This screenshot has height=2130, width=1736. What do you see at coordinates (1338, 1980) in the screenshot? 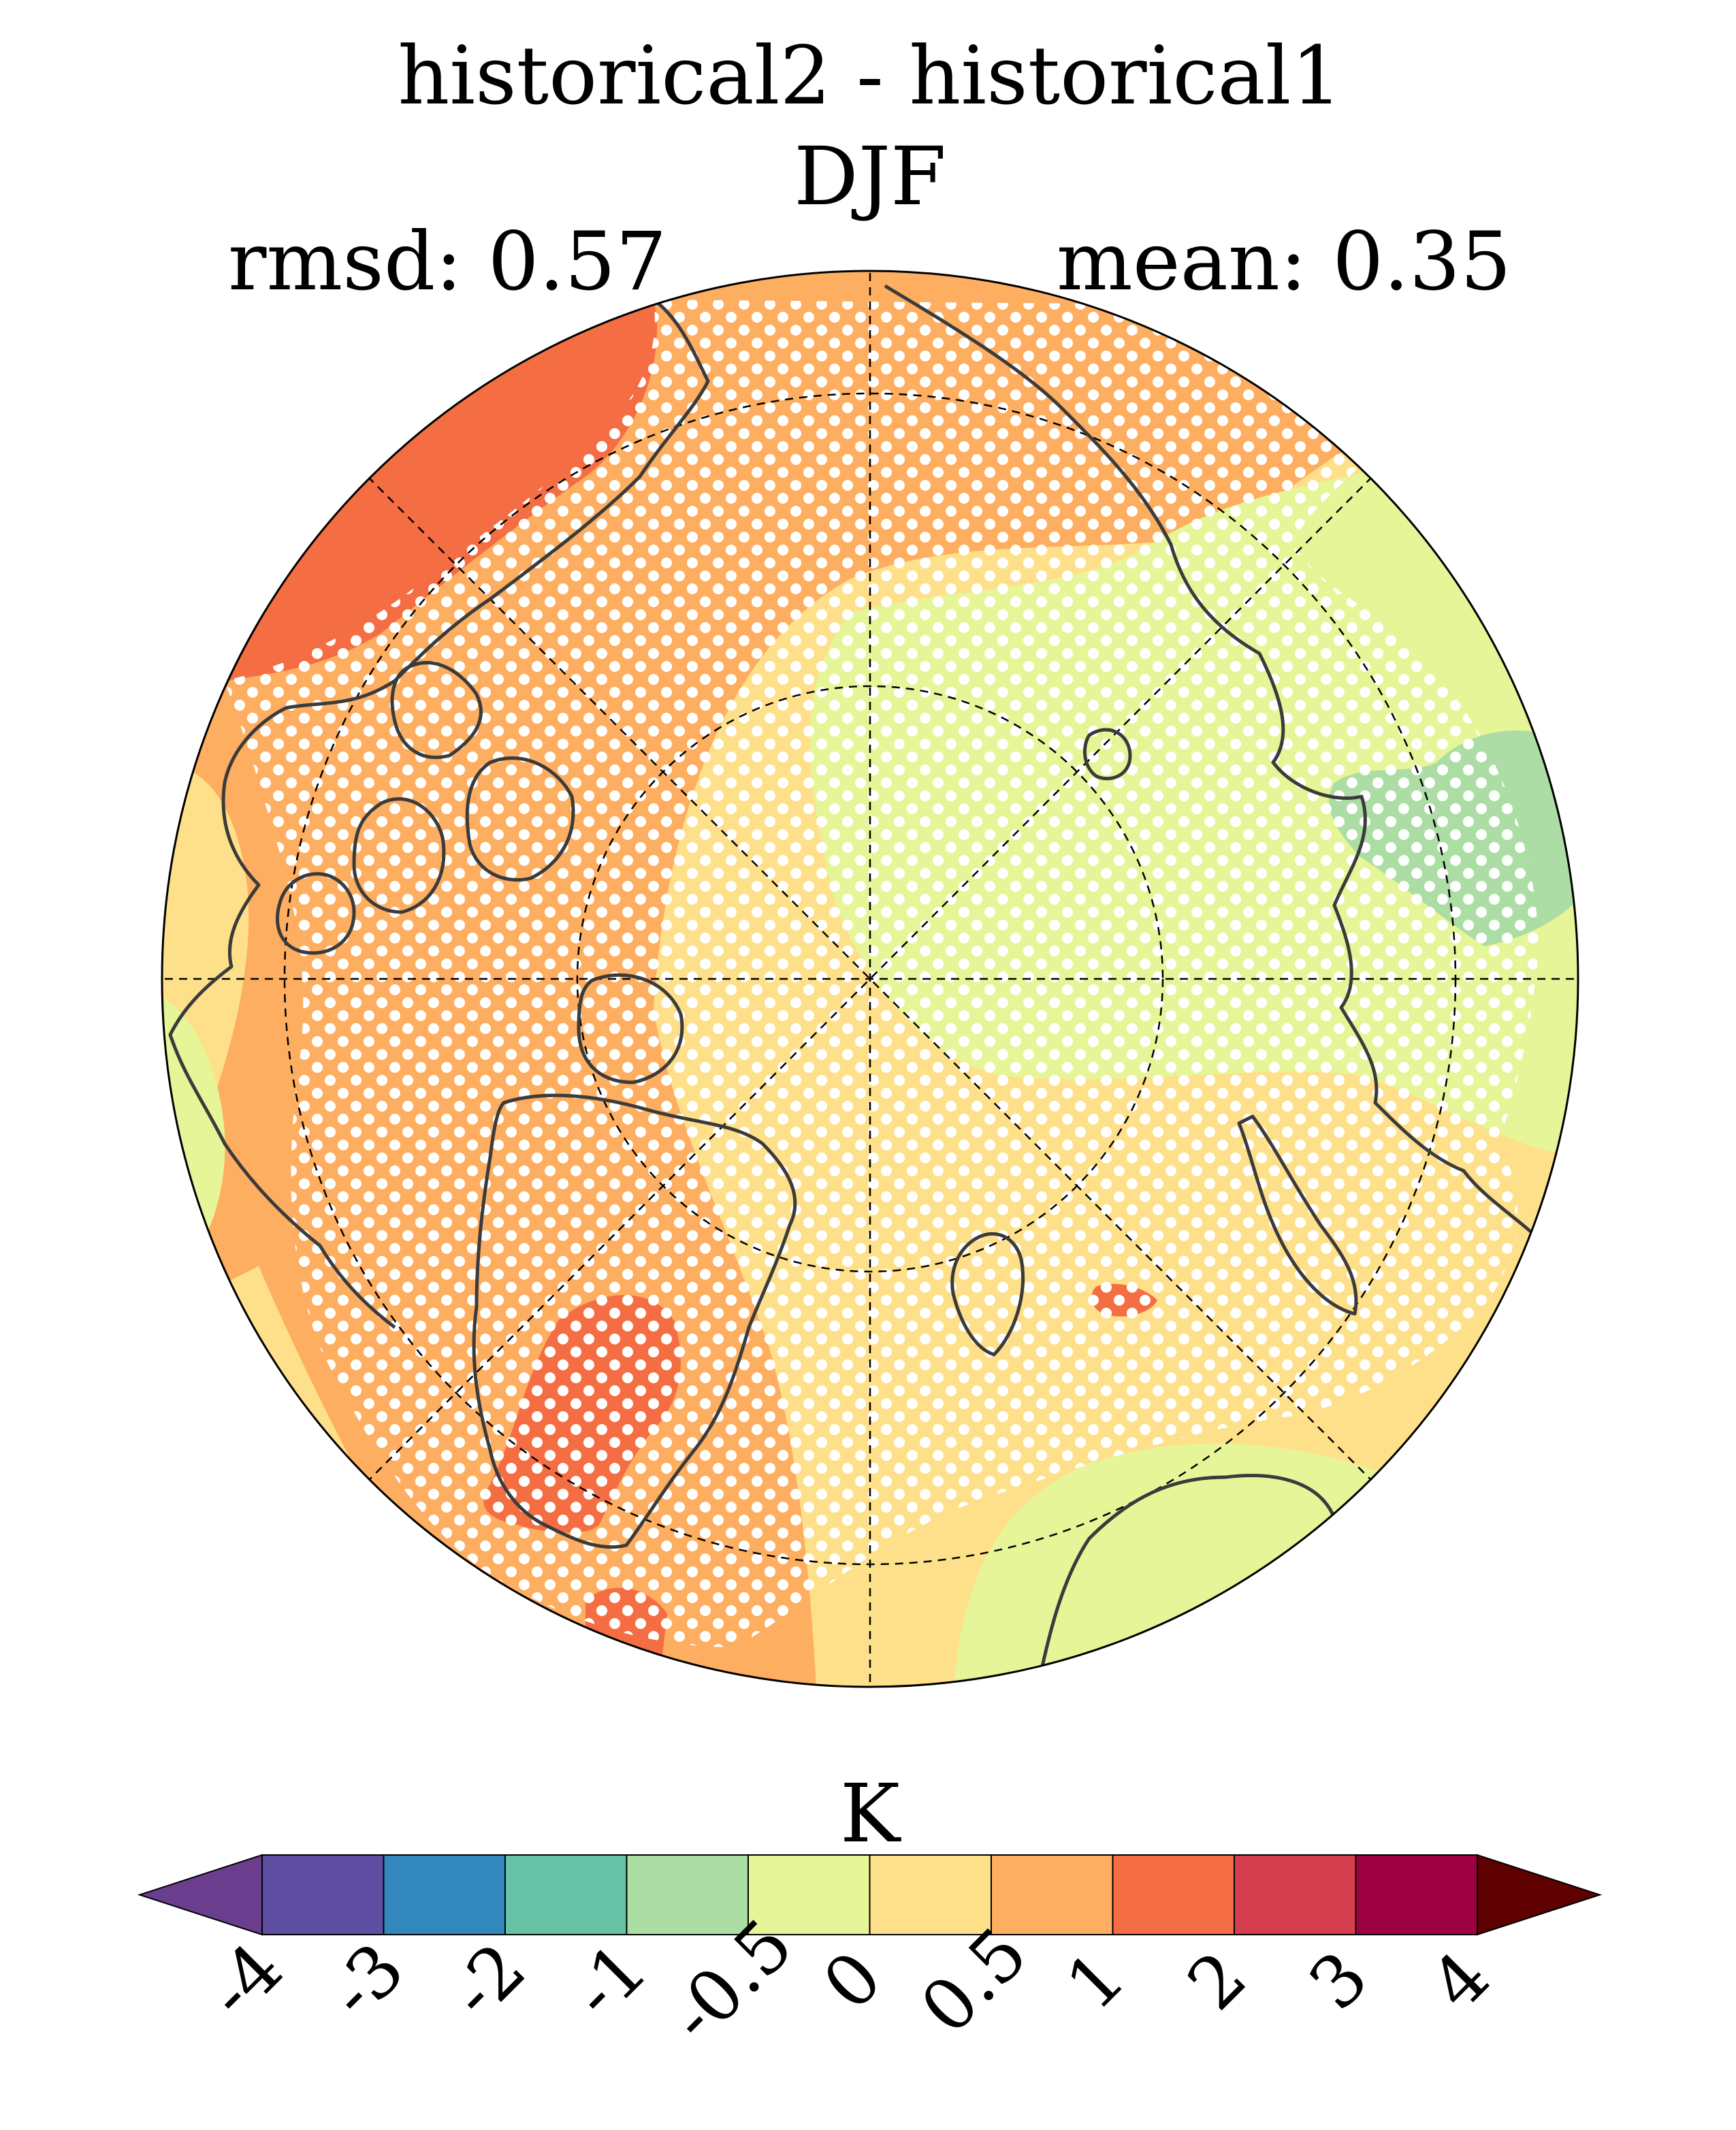
I see `colorbar-tick-label: 3` at bounding box center [1338, 1980].